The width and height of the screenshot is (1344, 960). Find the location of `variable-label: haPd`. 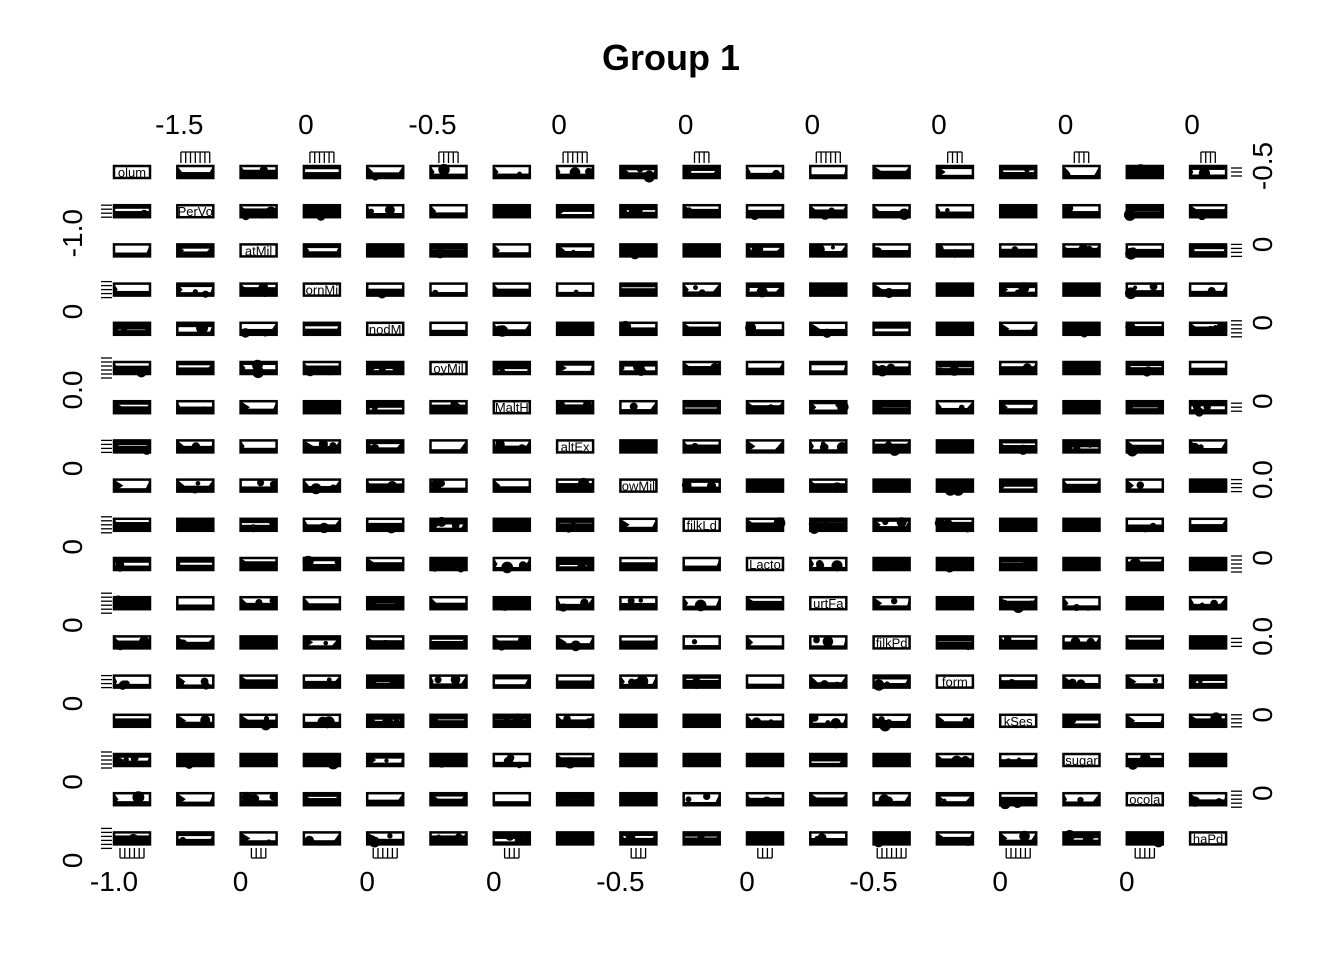

variable-label: haPd is located at coordinates (1208, 838).